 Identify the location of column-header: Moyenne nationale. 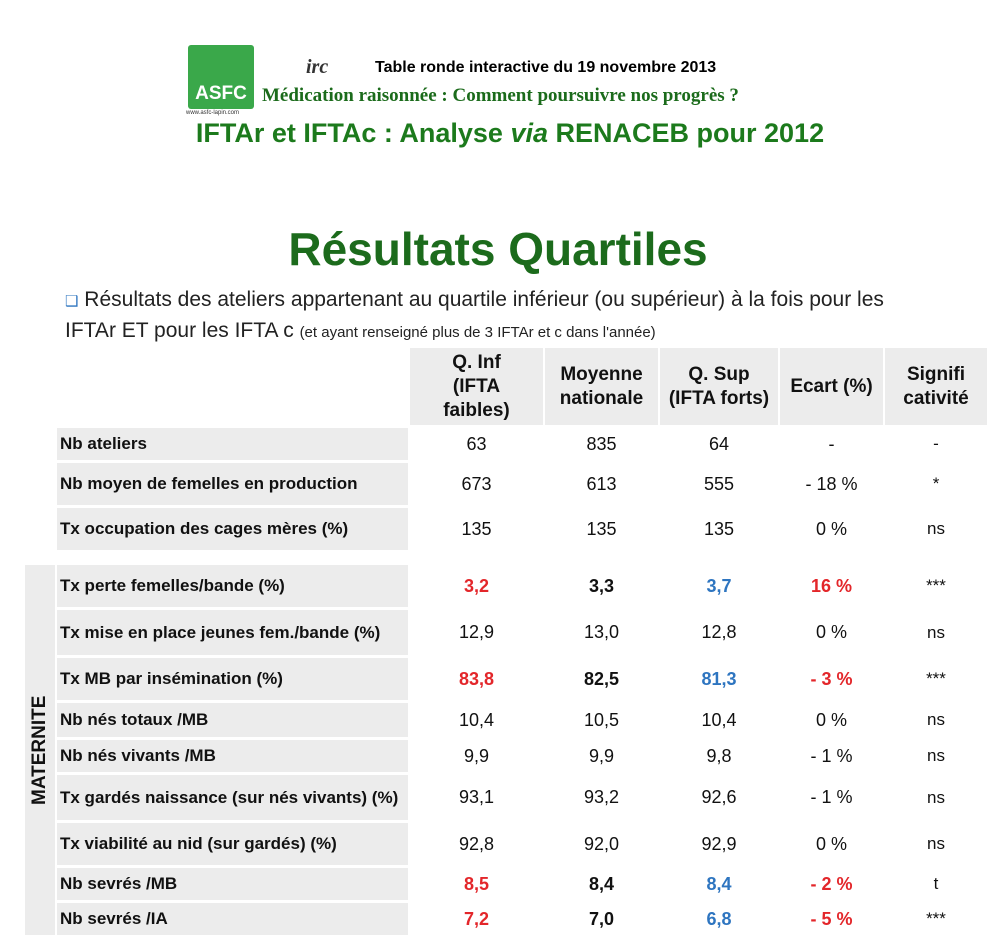
(601, 386).